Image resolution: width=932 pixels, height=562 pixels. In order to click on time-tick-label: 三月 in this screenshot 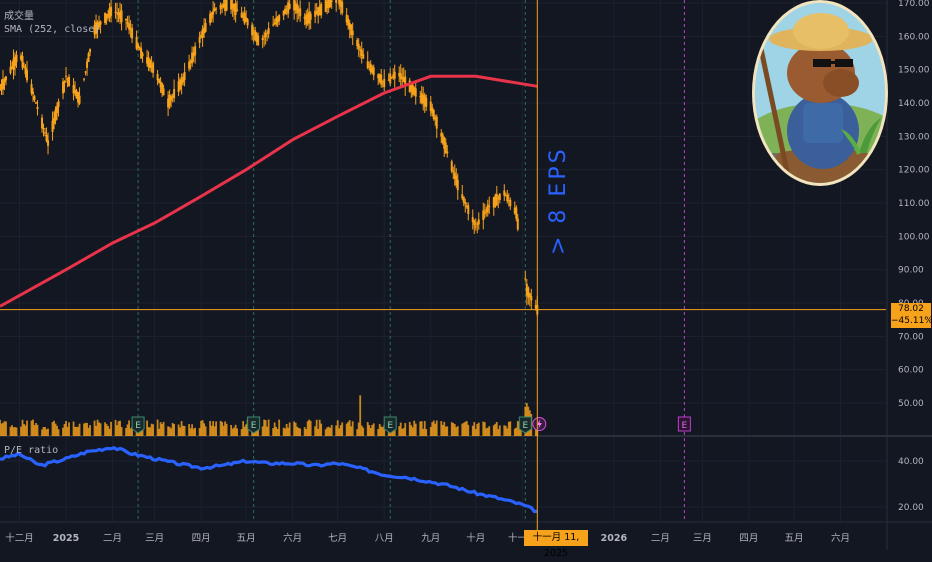, I will do `click(702, 538)`.